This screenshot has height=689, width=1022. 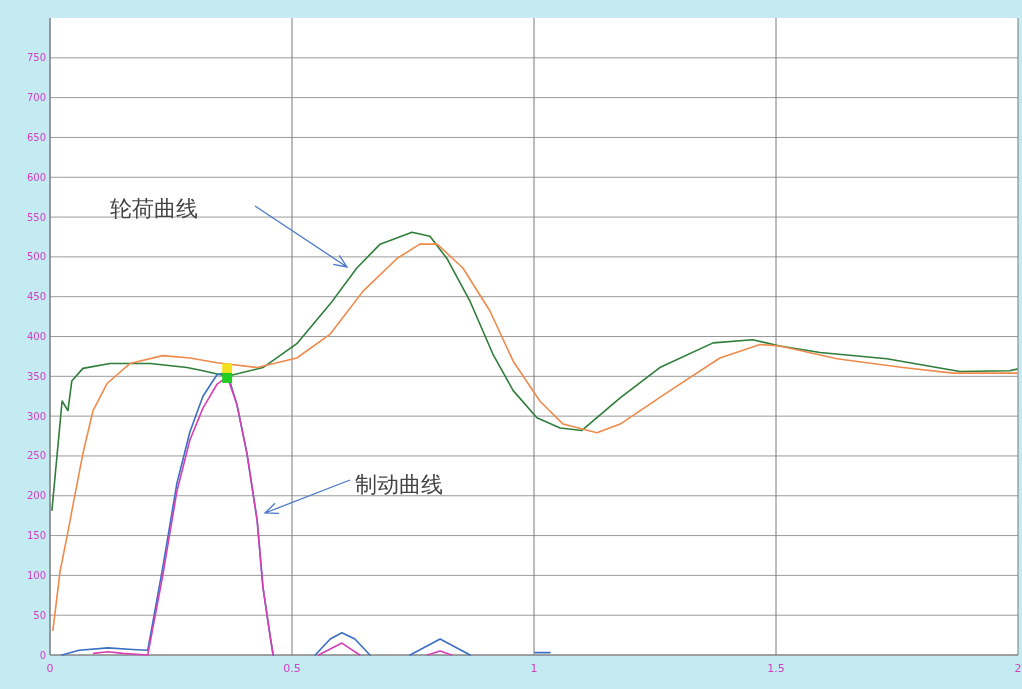 What do you see at coordinates (36, 536) in the screenshot?
I see `y-tick-label: 150` at bounding box center [36, 536].